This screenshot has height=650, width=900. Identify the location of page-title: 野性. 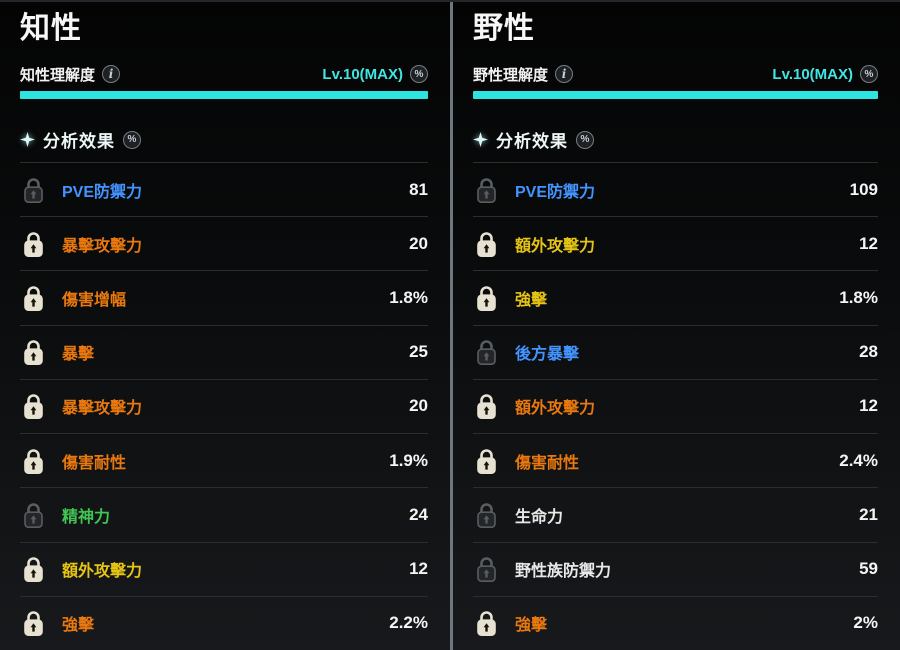
(504, 28).